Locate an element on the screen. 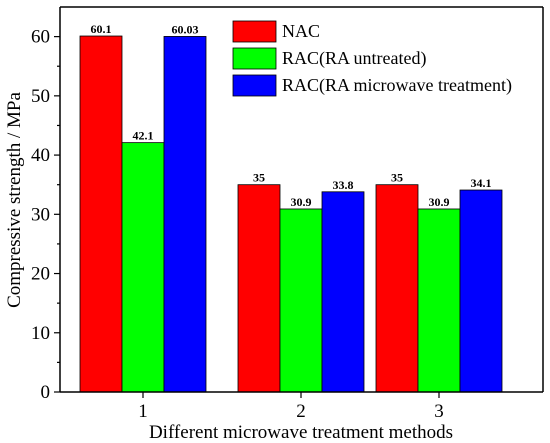 The image size is (550, 443). data-label-2-1: 42.1 is located at coordinates (143, 136).